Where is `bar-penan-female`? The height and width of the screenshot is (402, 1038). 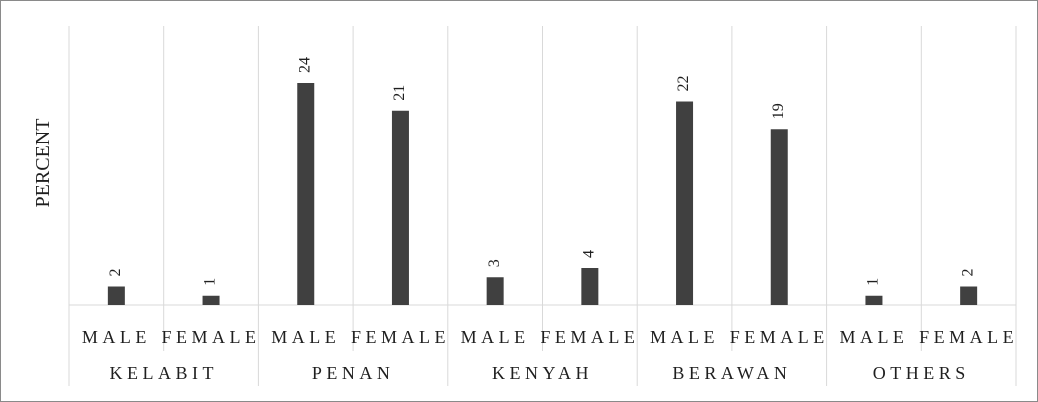 bar-penan-female is located at coordinates (400, 207).